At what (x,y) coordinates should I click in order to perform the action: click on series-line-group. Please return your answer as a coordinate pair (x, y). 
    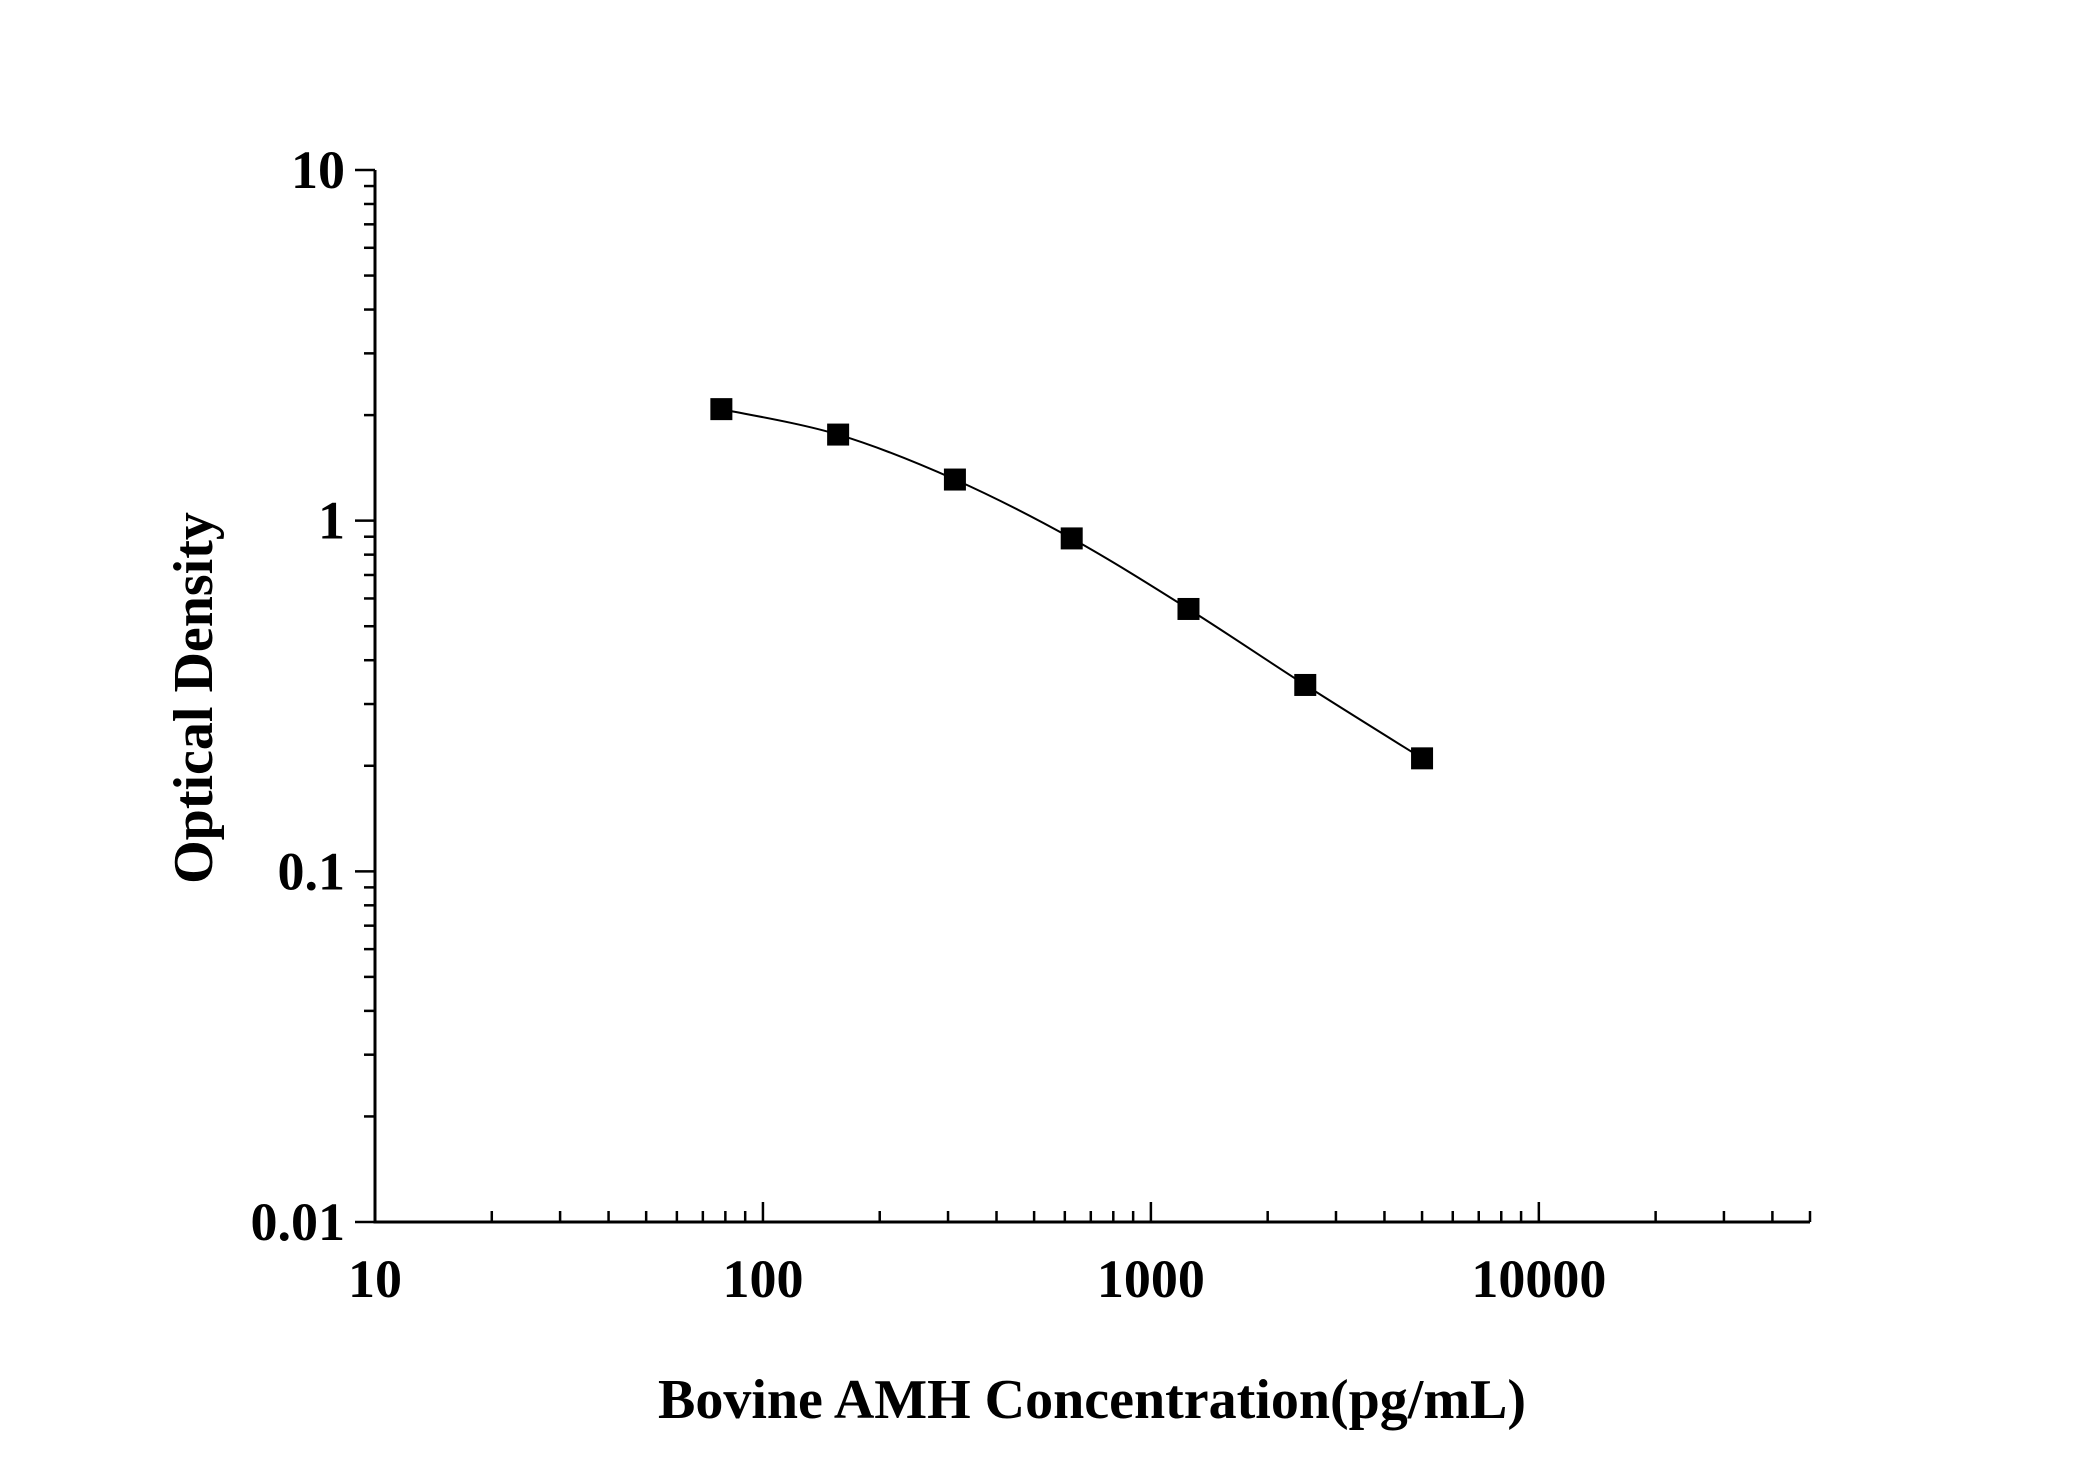
    Looking at the image, I should click on (1072, 584).